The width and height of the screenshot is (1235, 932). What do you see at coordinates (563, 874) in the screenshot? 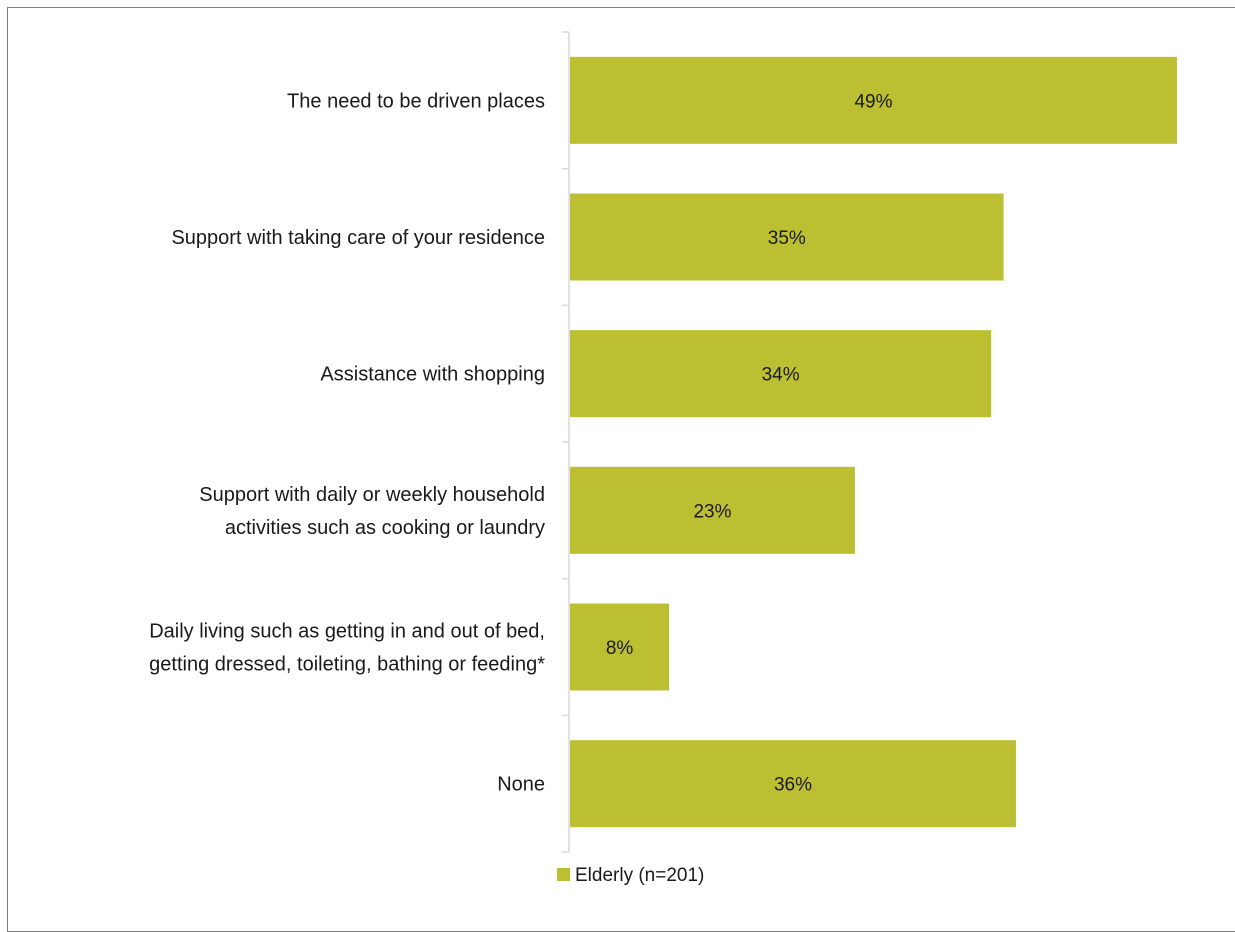
I see `legend-swatch` at bounding box center [563, 874].